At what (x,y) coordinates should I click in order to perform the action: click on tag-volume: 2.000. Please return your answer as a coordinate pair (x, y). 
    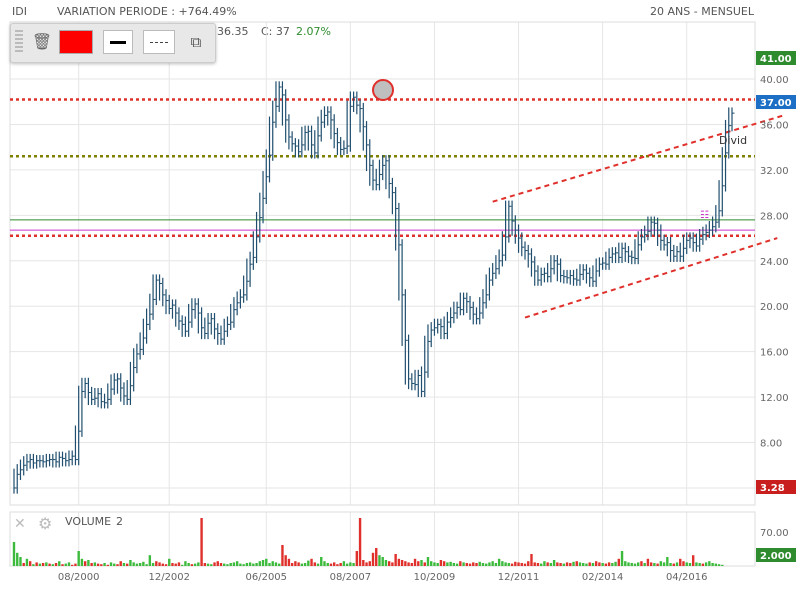
    Looking at the image, I should click on (776, 556).